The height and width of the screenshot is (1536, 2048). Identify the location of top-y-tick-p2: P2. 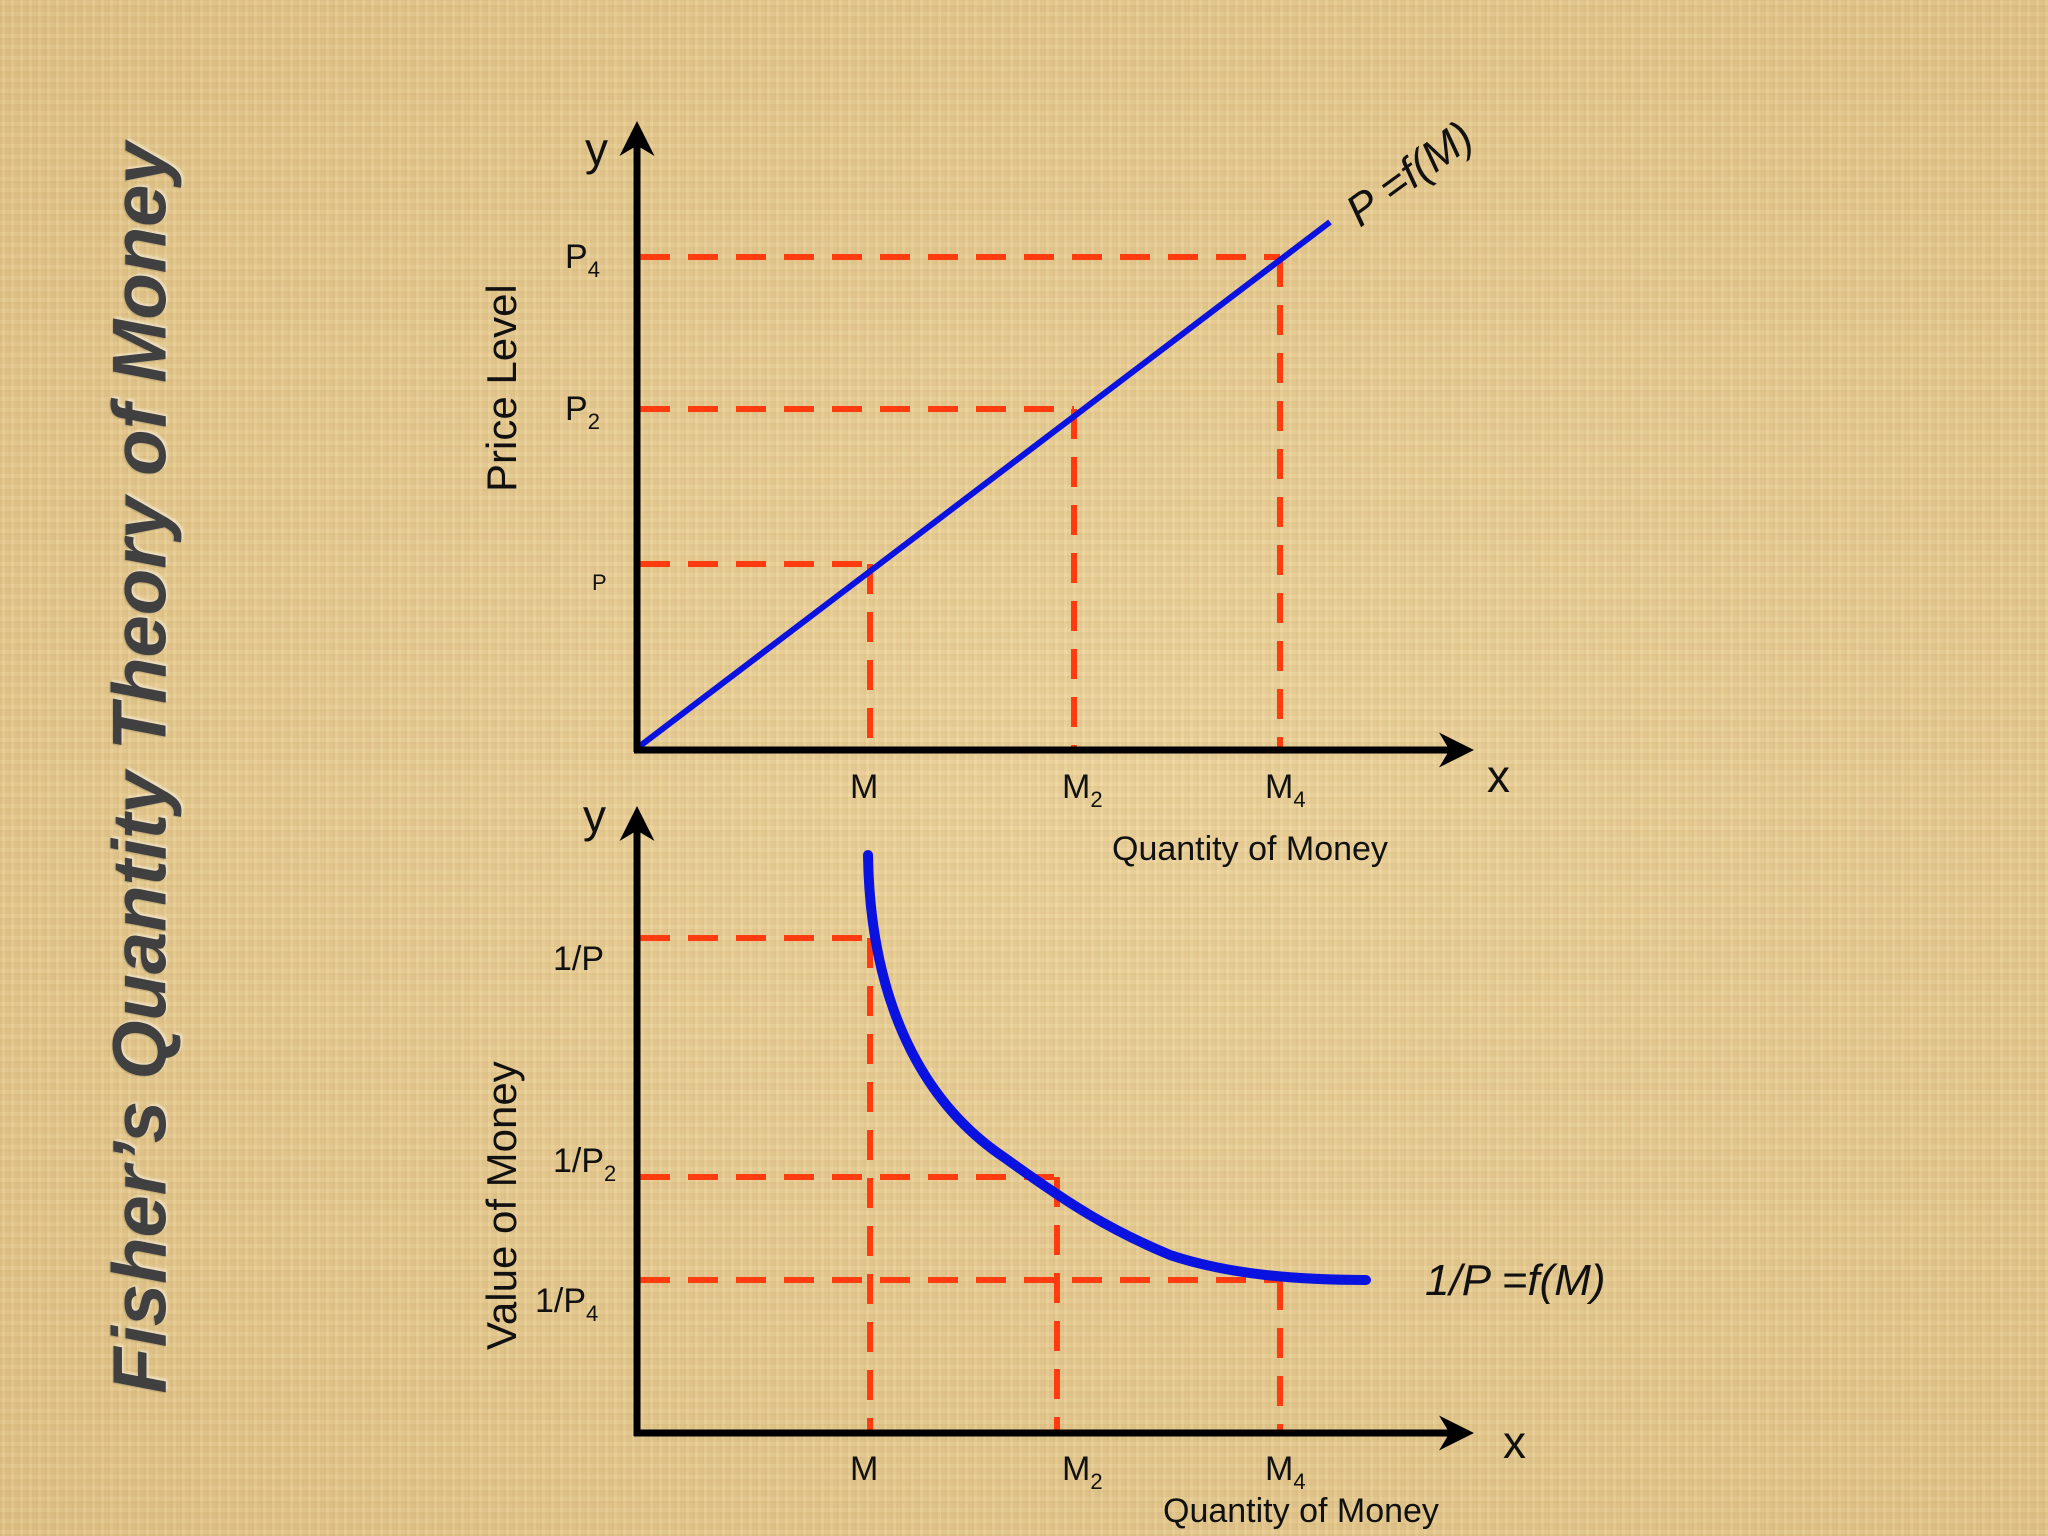
(582, 412).